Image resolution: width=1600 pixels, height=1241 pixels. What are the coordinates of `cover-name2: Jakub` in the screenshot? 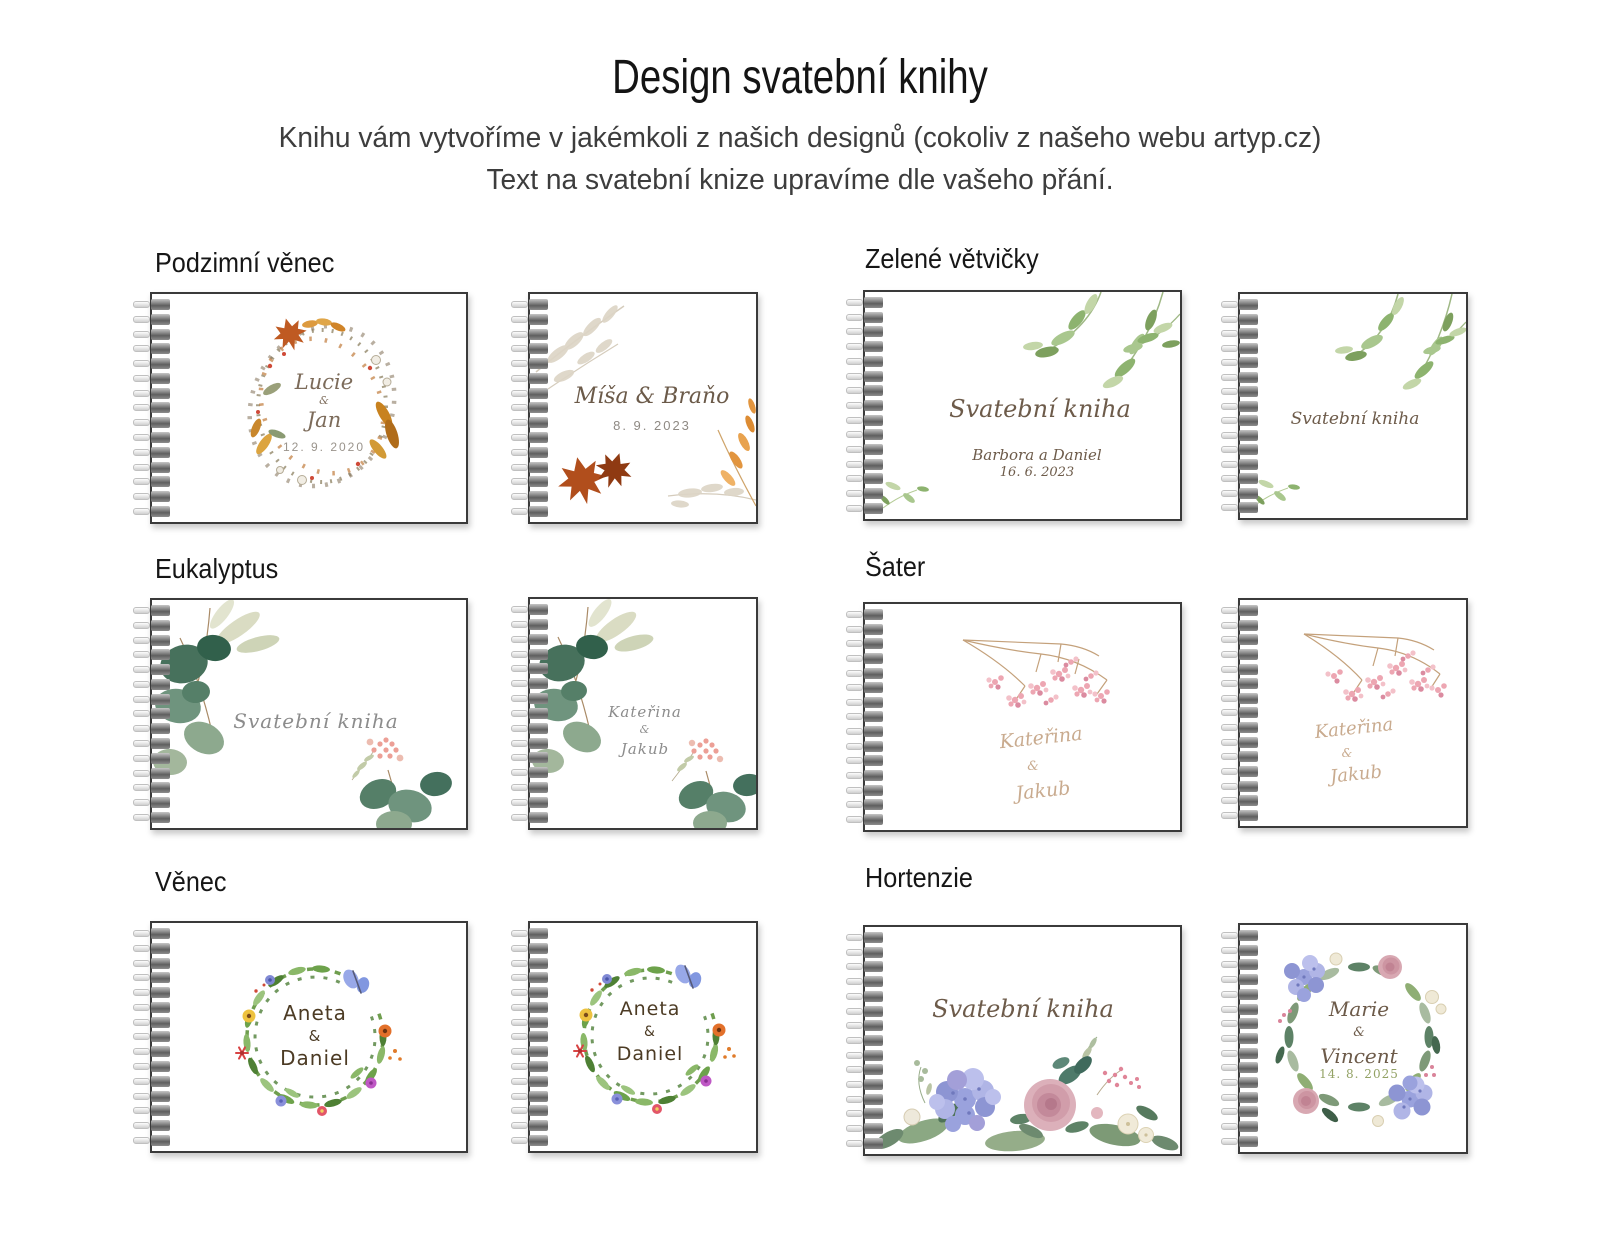 It's located at (645, 749).